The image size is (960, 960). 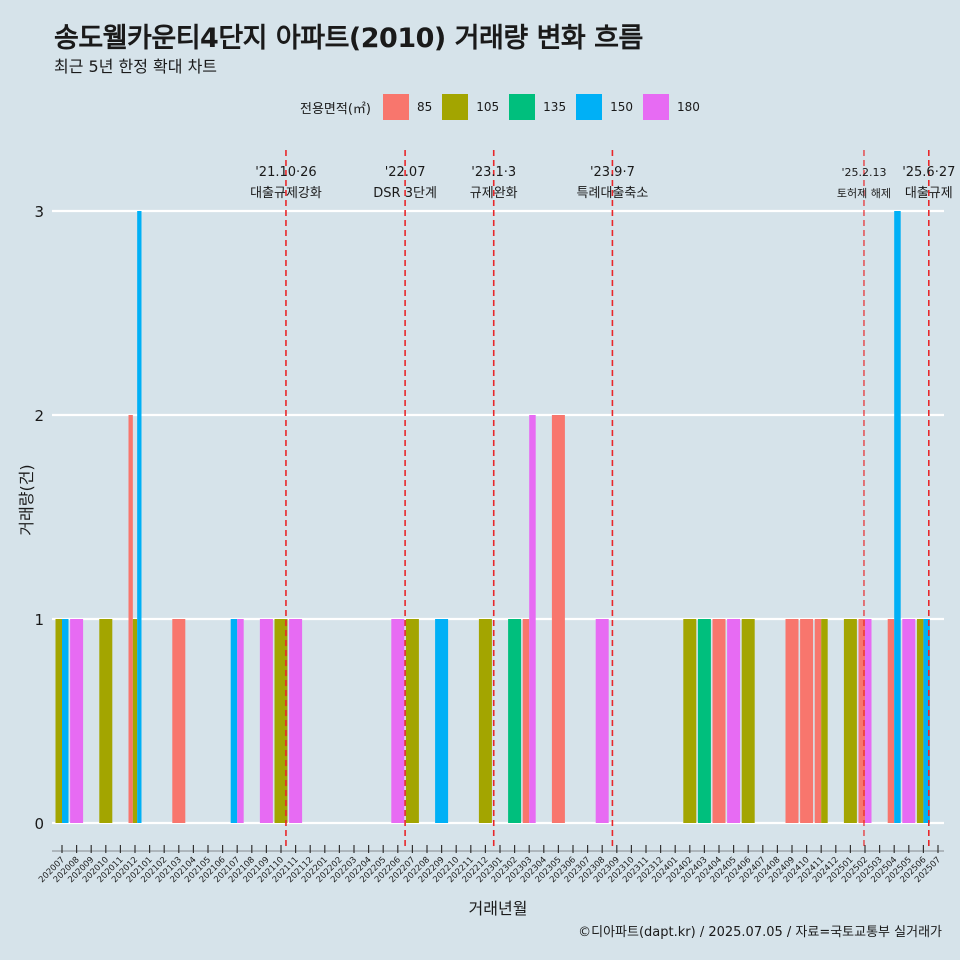 What do you see at coordinates (136, 66) in the screenshot?
I see `chart-subtitle: 최근 5년 한정 확대 차트` at bounding box center [136, 66].